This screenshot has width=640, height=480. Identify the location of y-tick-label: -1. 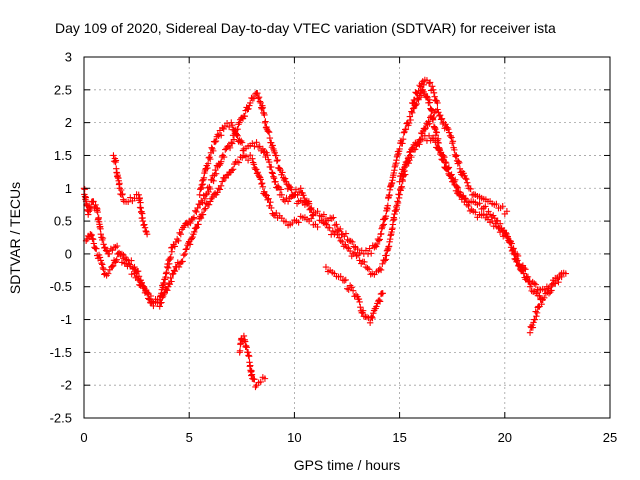
(66, 319).